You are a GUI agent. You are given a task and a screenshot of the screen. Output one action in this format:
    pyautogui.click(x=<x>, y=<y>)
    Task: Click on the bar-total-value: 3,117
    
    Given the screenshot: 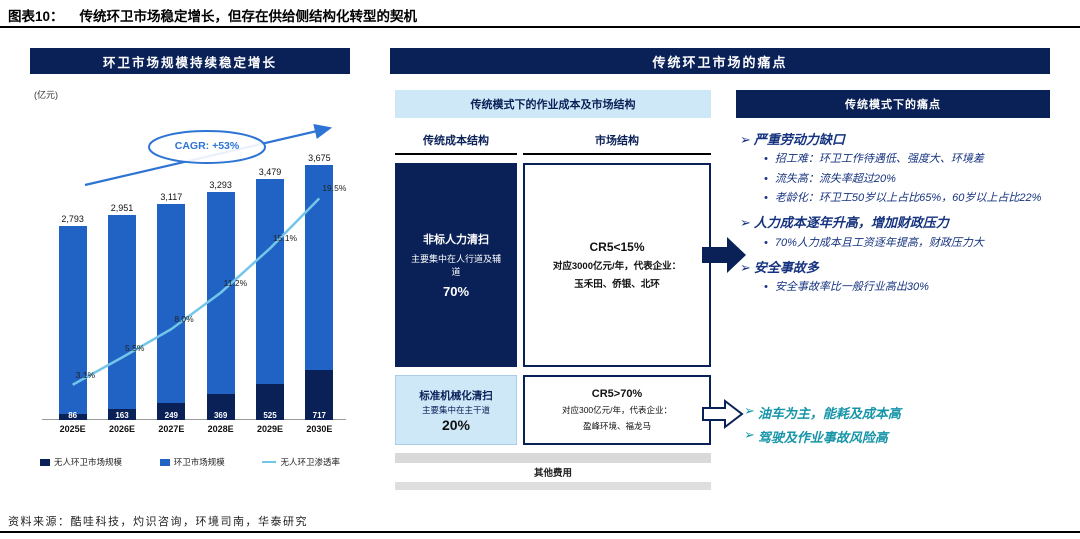 What is the action you would take?
    pyautogui.click(x=171, y=196)
    